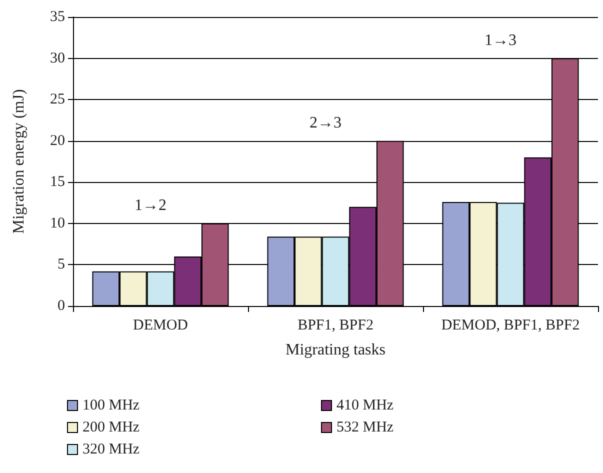 The width and height of the screenshot is (603, 473). I want to click on legend-label: 532 MHz, so click(365, 428).